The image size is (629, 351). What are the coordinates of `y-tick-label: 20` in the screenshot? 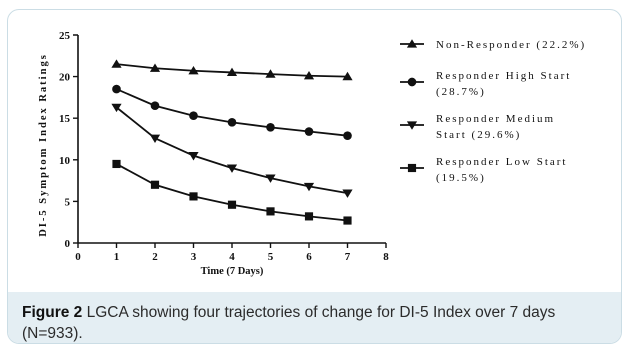 It's located at (65, 78).